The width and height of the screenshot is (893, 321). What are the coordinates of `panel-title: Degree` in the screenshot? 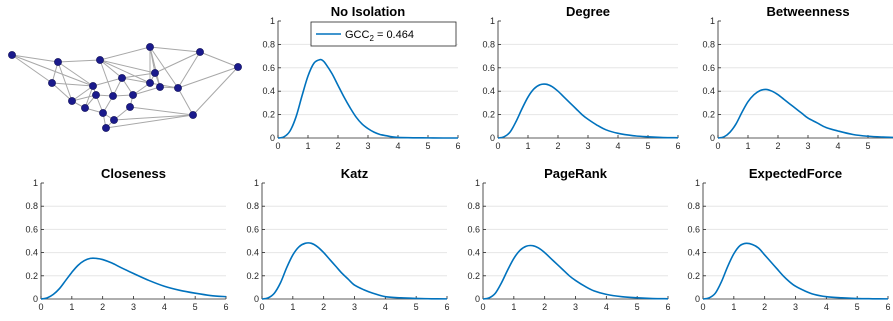 It's located at (588, 11).